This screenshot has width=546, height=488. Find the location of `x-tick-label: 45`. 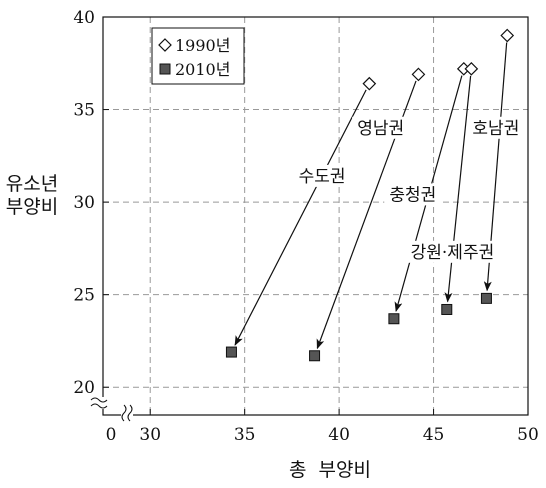

x-tick-label: 45 is located at coordinates (434, 435).